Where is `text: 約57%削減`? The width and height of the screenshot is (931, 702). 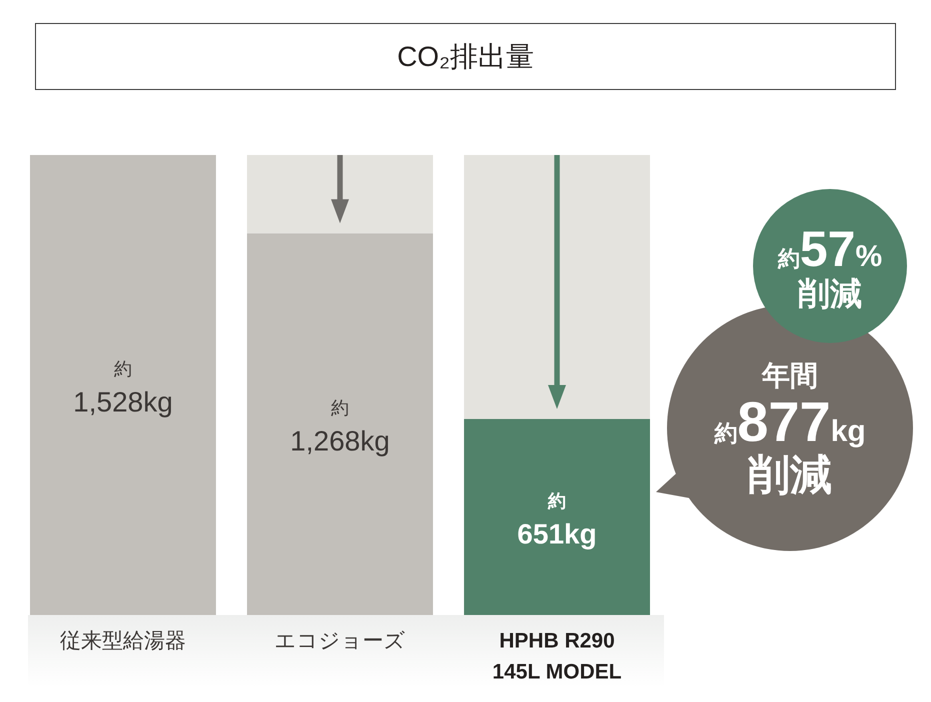 text: 約57%削減 is located at coordinates (829, 266).